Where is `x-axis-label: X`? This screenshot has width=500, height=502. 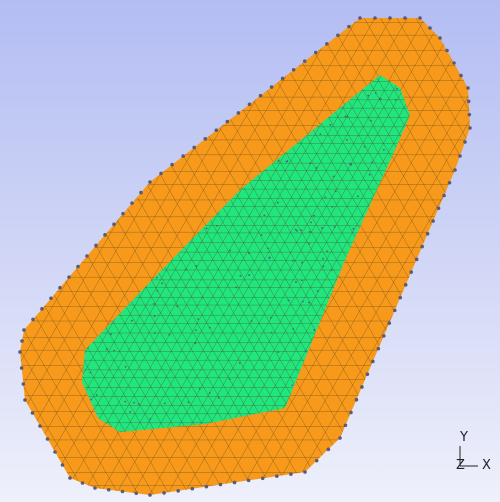 x-axis-label: X is located at coordinates (486, 465).